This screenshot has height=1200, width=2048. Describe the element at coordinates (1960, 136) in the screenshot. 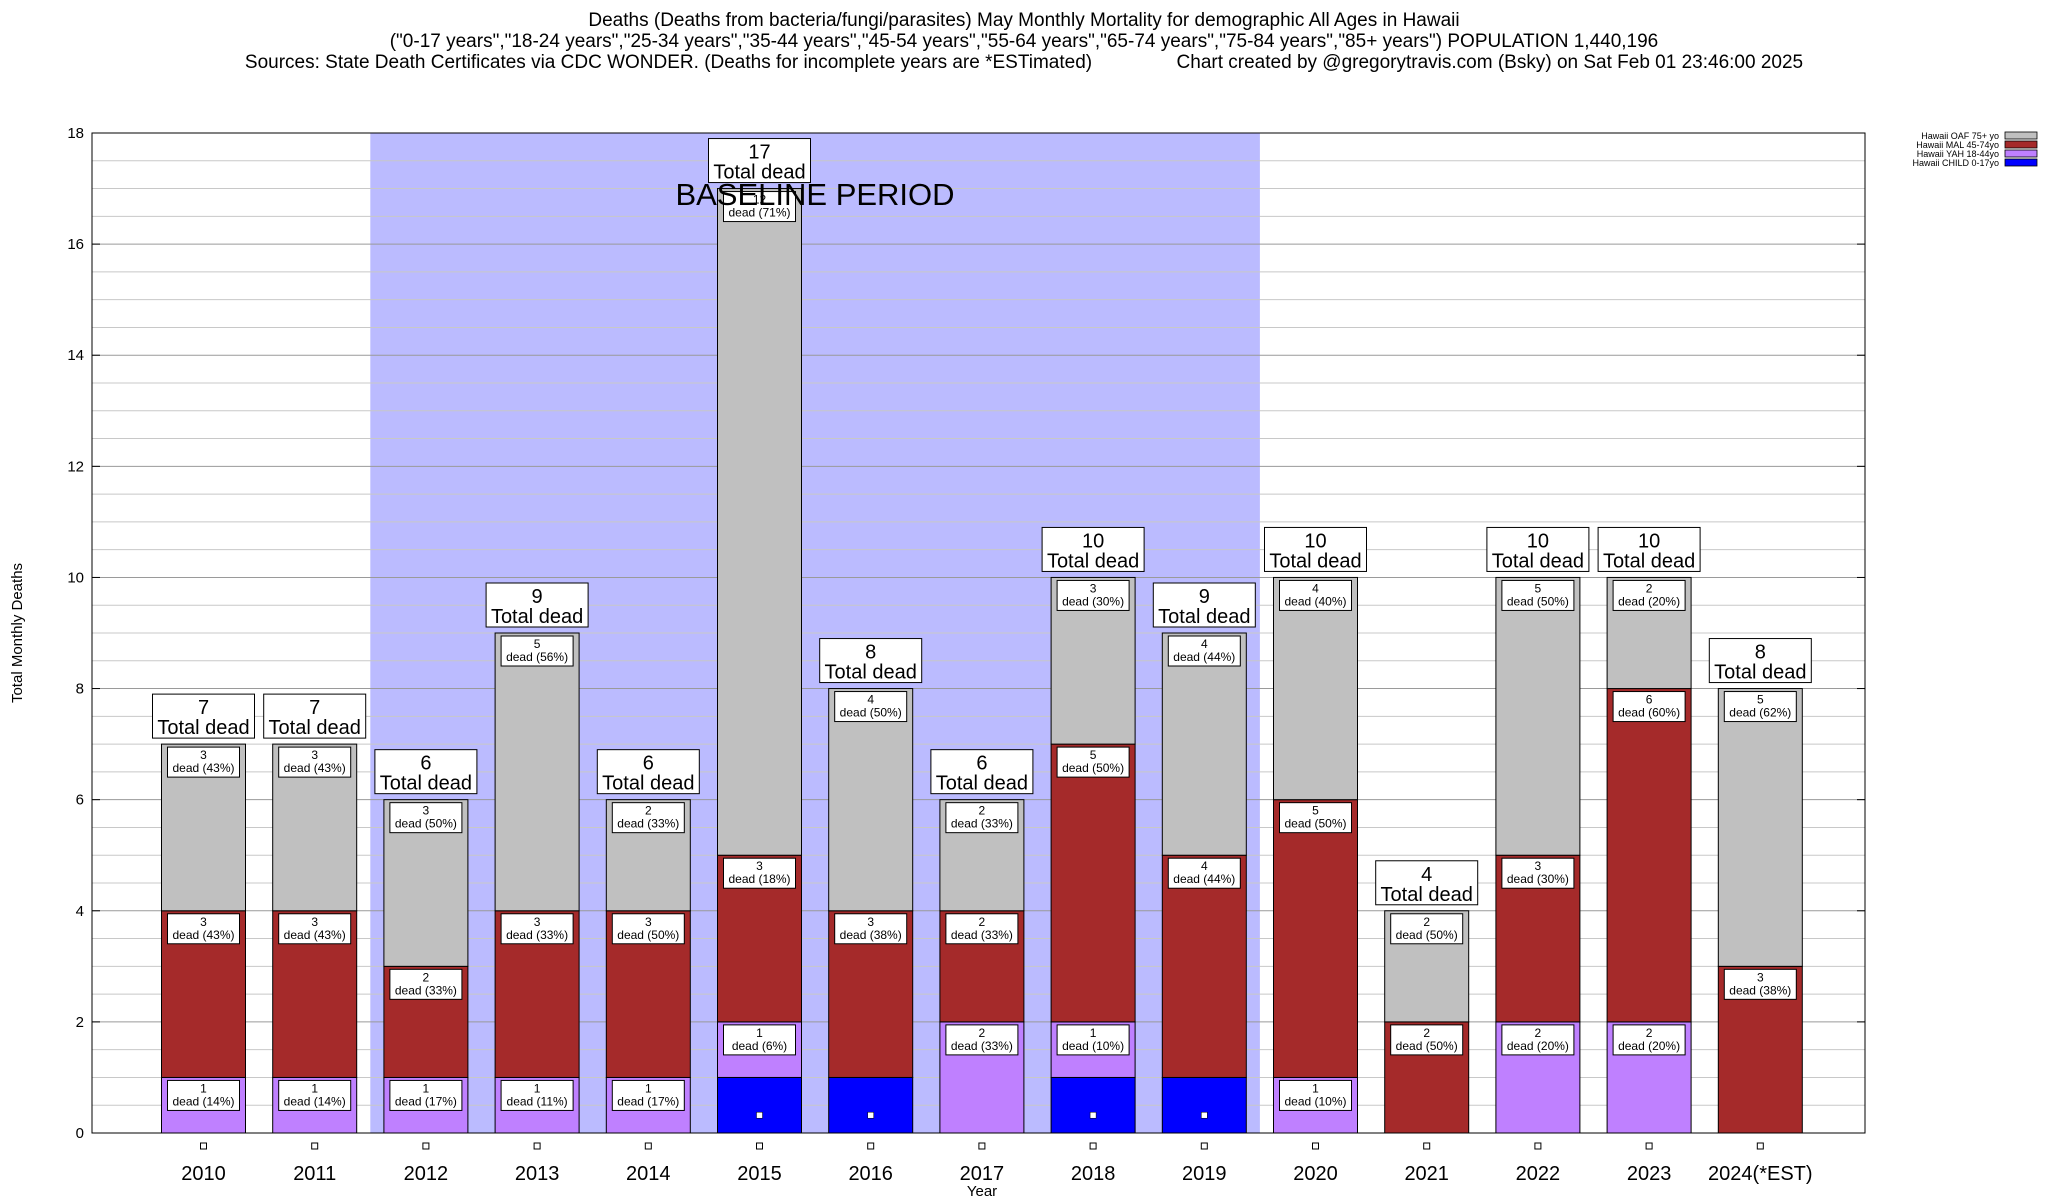

I see `legend-entry-label: Hawaii OAF 75+ yo` at that location.